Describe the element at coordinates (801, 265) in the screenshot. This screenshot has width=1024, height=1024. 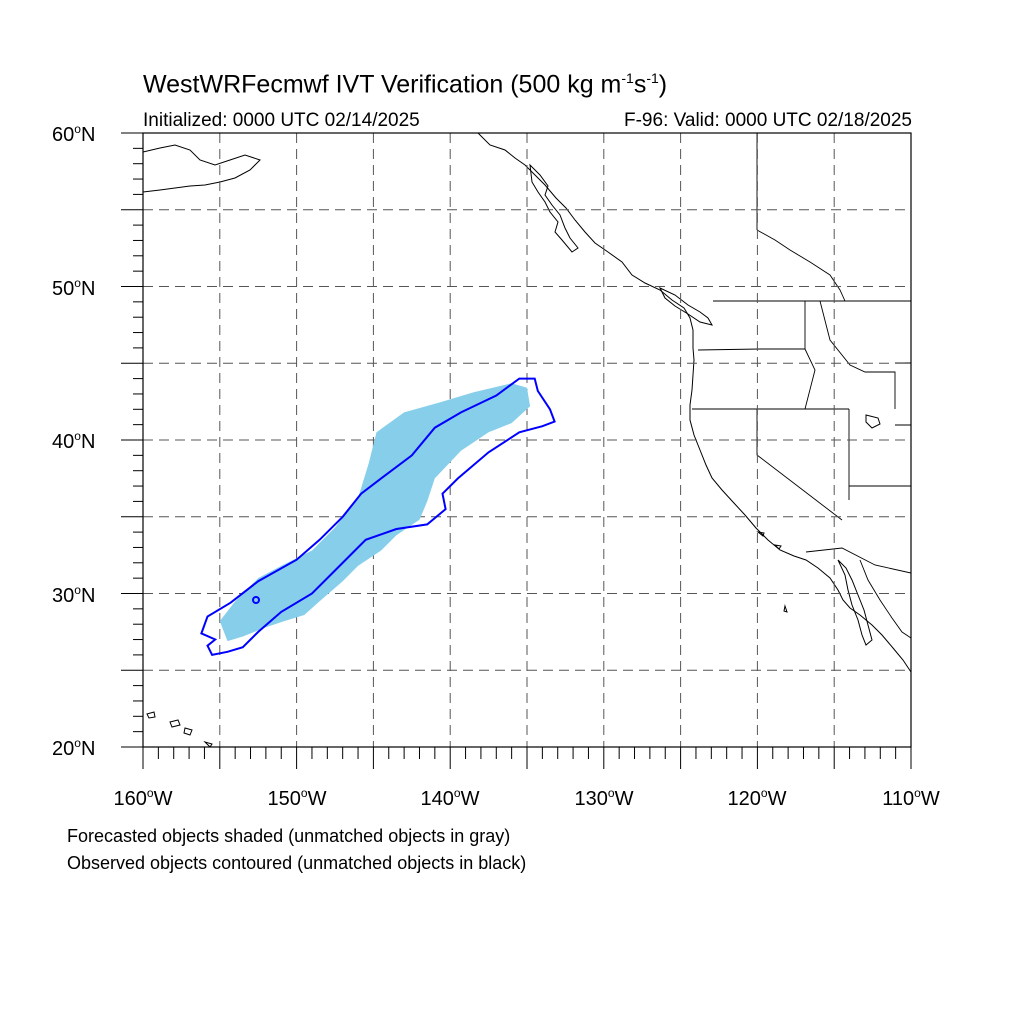
I see `bc-alberta-border` at that location.